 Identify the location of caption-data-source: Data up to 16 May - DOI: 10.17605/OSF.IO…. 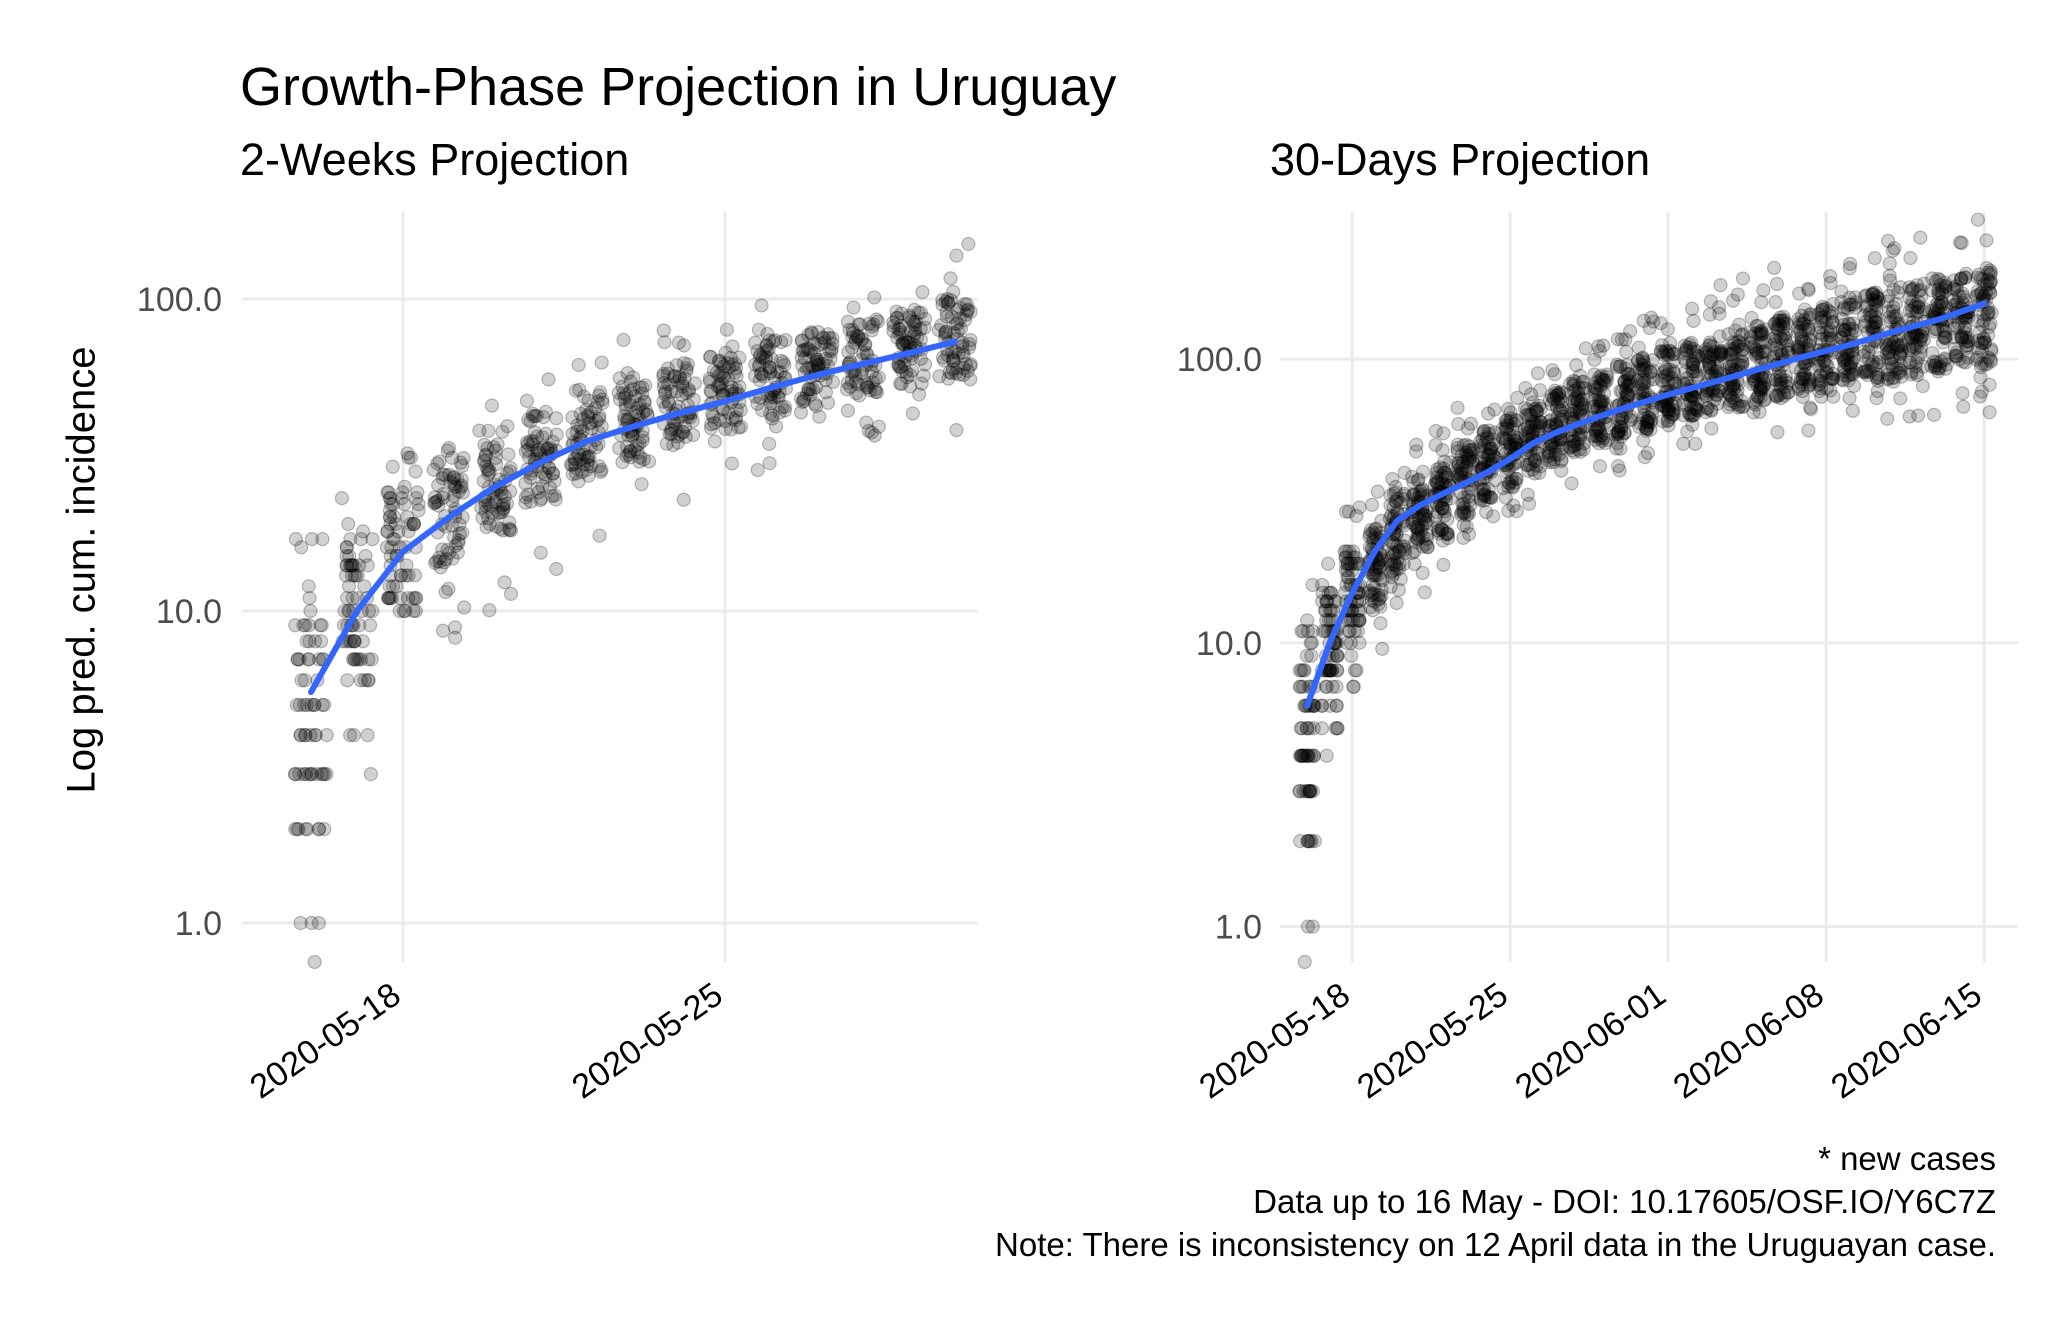
(1624, 1201).